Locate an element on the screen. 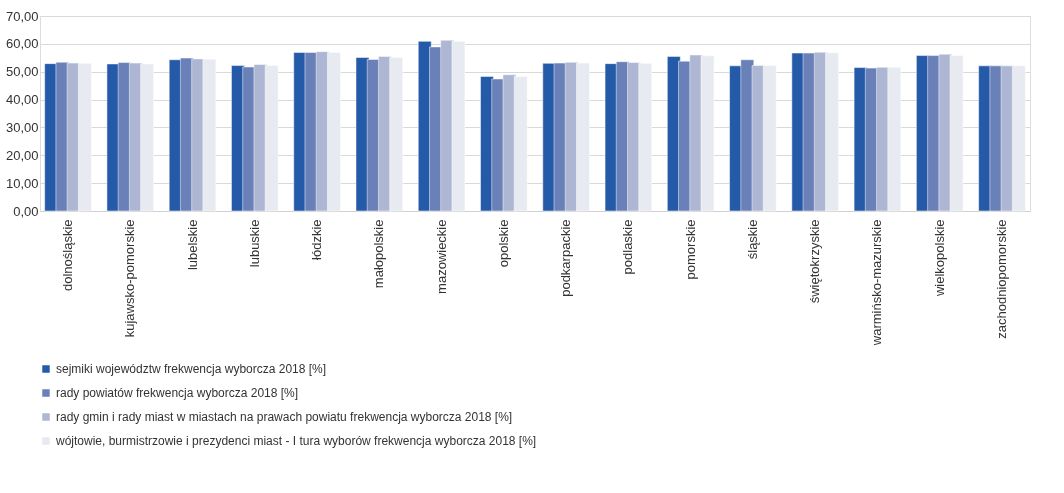  x-tick-label: wielkopolskie is located at coordinates (939, 258).